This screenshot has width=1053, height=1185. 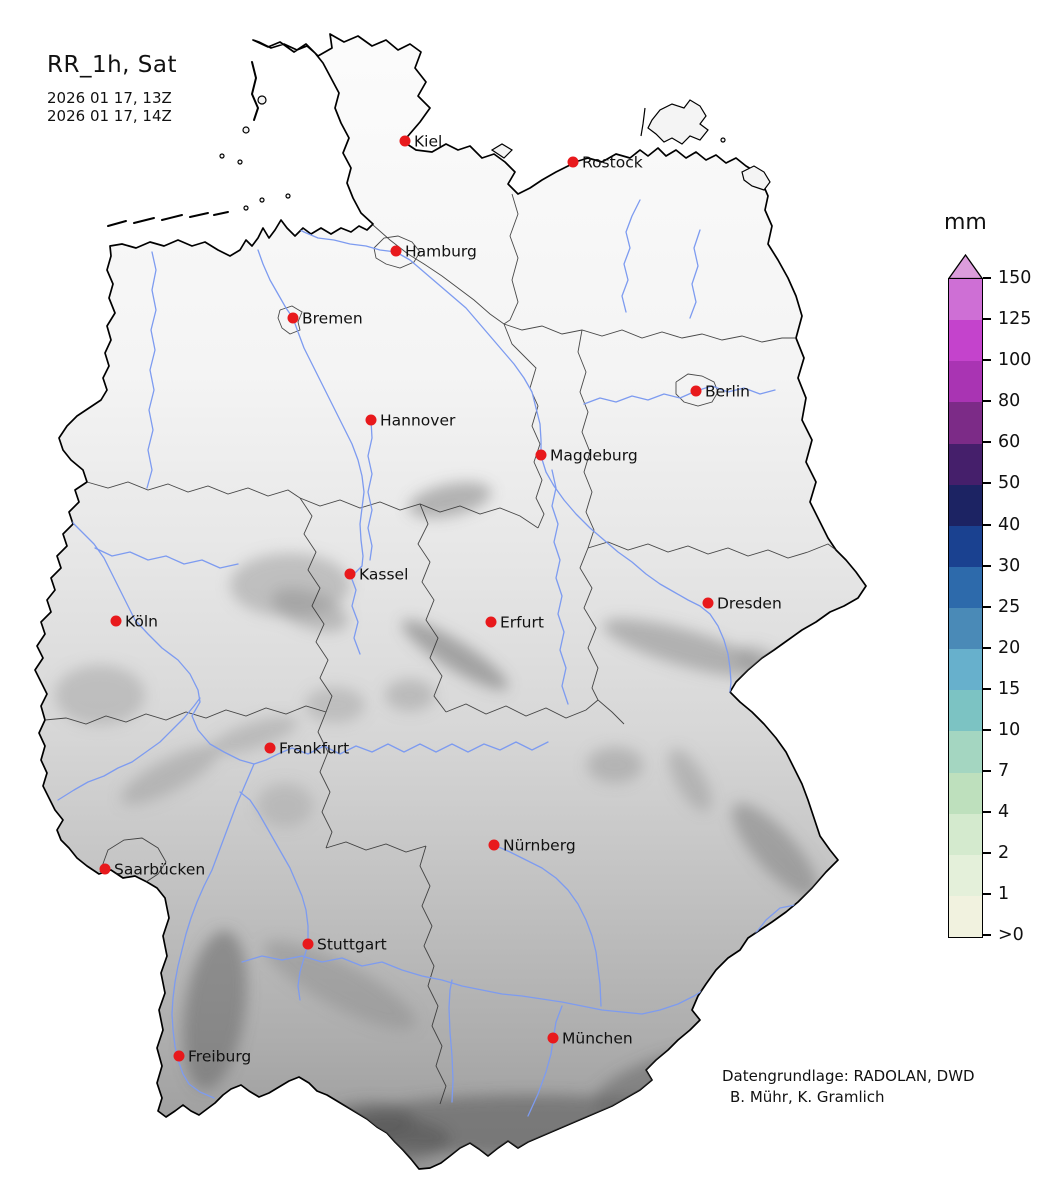 What do you see at coordinates (418, 421) in the screenshot?
I see `city-label: Hannover` at bounding box center [418, 421].